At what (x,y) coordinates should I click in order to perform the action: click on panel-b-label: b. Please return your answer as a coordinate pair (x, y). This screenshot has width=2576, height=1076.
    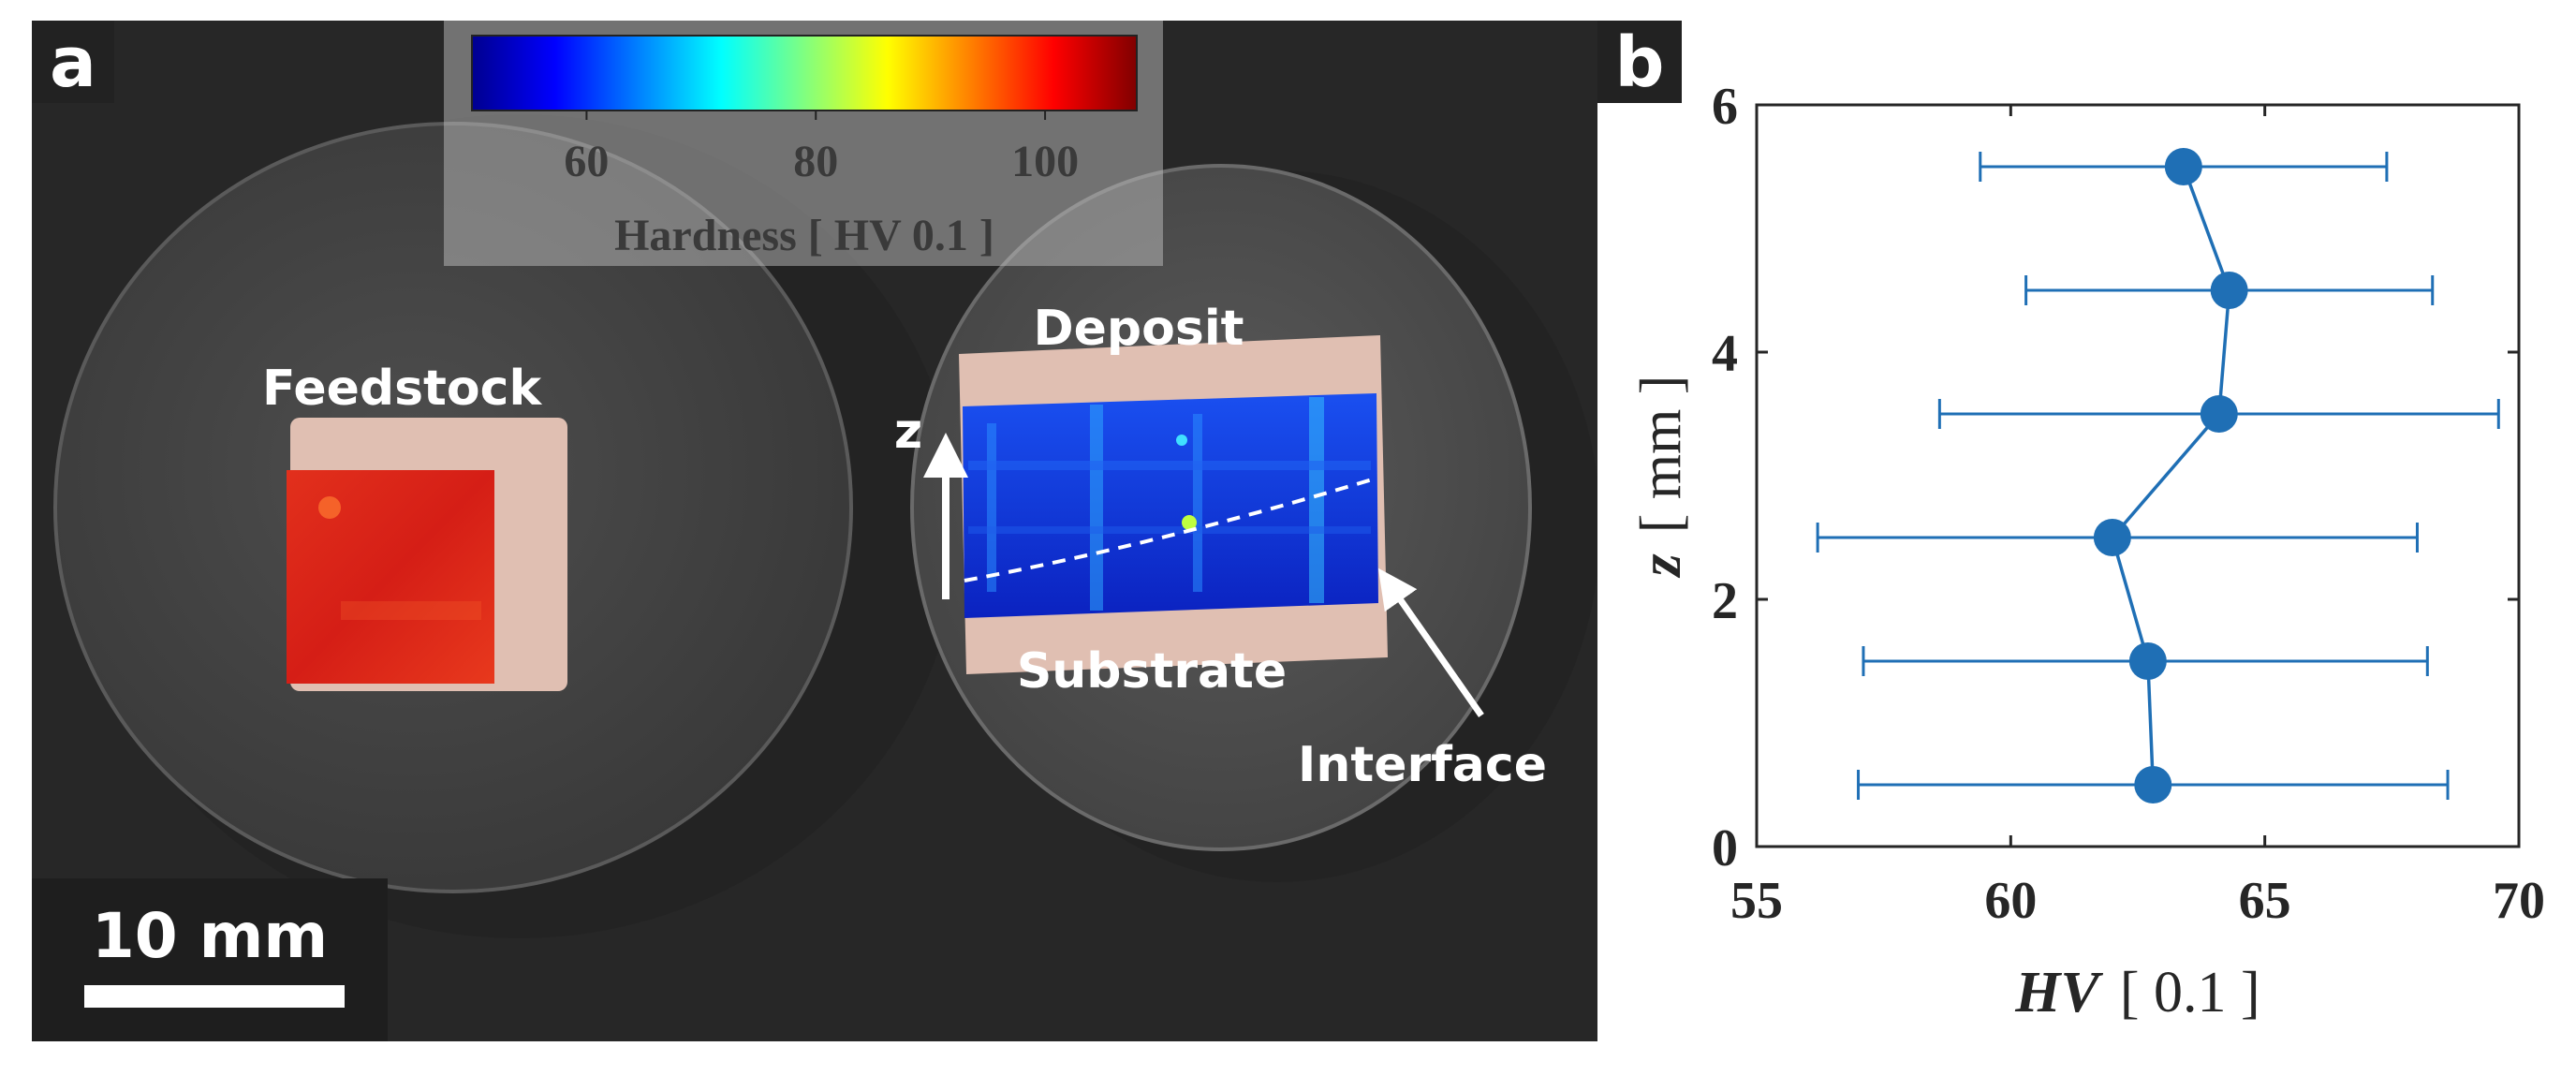
    Looking at the image, I should click on (1640, 62).